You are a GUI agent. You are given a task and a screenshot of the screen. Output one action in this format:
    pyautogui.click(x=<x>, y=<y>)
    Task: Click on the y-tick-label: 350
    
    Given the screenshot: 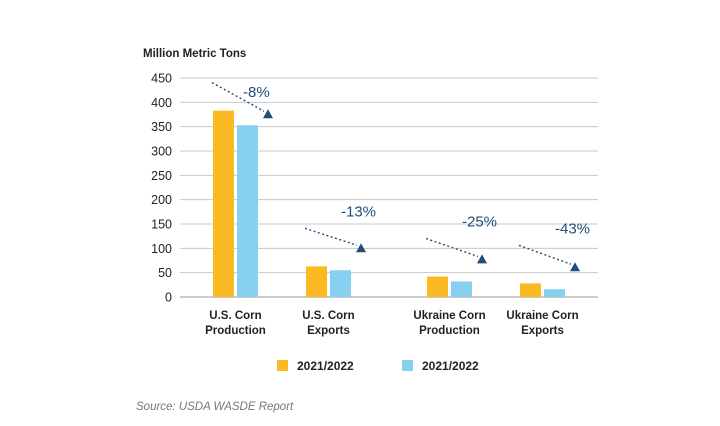 What is the action you would take?
    pyautogui.click(x=161, y=127)
    